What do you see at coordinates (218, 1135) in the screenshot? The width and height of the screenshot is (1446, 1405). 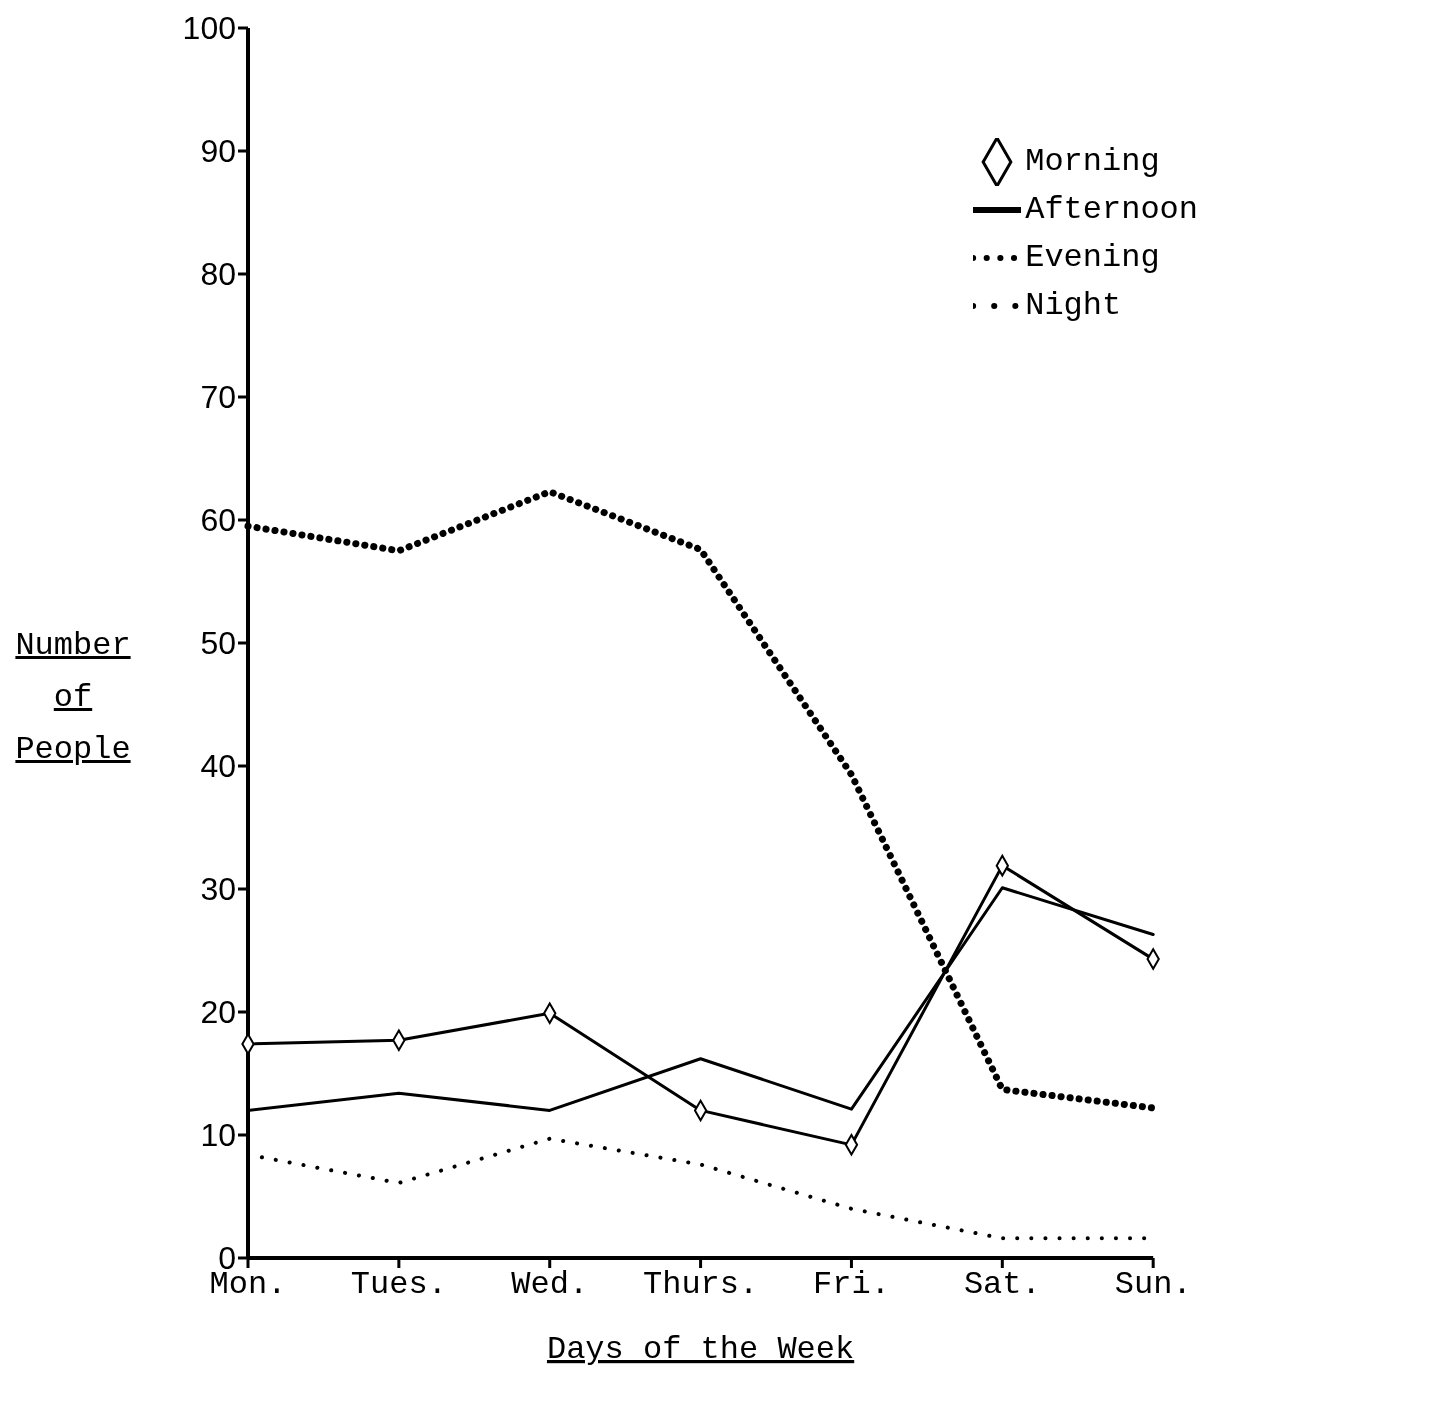 I see `y-tick-label: 10` at bounding box center [218, 1135].